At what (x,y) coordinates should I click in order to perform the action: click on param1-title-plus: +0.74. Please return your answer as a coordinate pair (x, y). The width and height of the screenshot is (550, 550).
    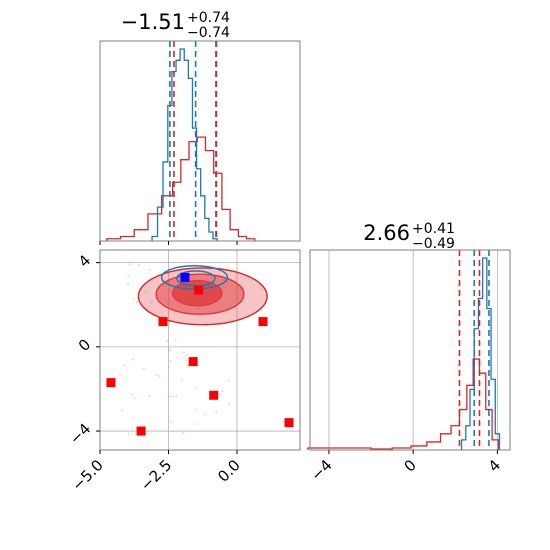
    Looking at the image, I should click on (208, 18).